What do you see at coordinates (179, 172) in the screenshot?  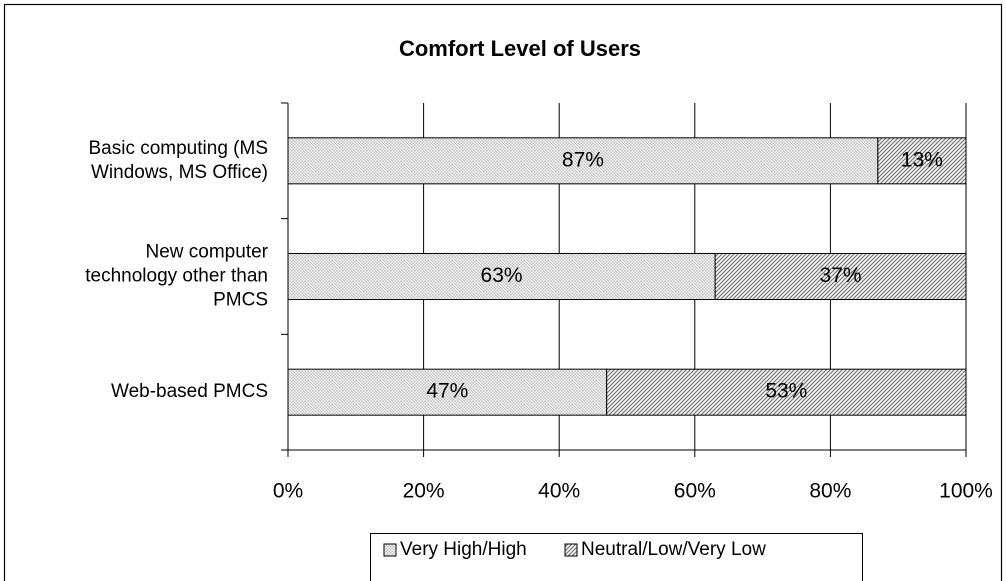 I see `y-tick-label: Windows, MS Office)` at bounding box center [179, 172].